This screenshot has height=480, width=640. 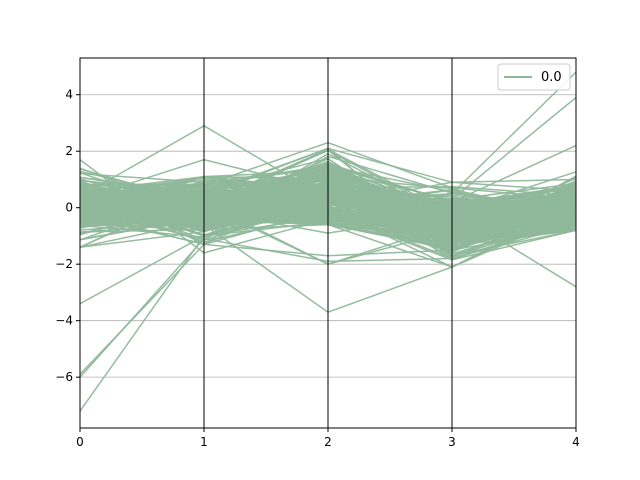 I want to click on y-tick-label: −4, so click(x=64, y=321).